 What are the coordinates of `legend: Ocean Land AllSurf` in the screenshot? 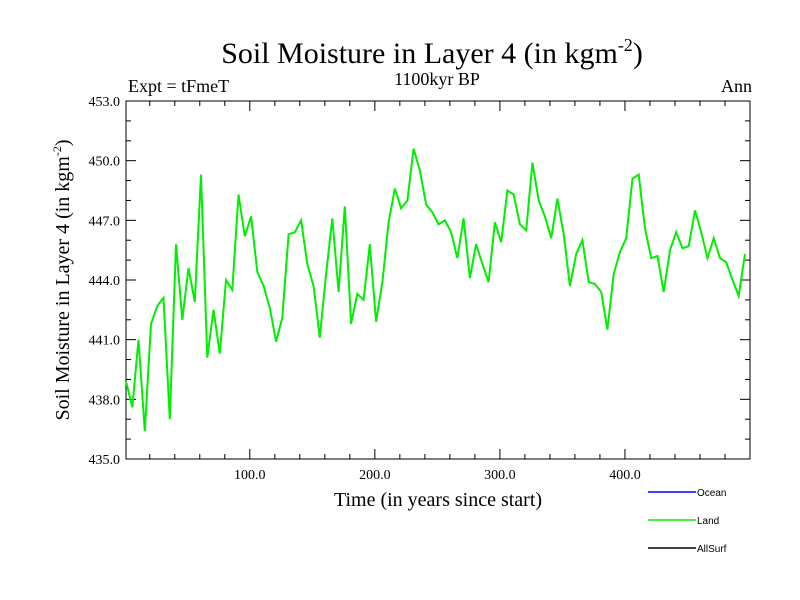 It's located at (687, 521).